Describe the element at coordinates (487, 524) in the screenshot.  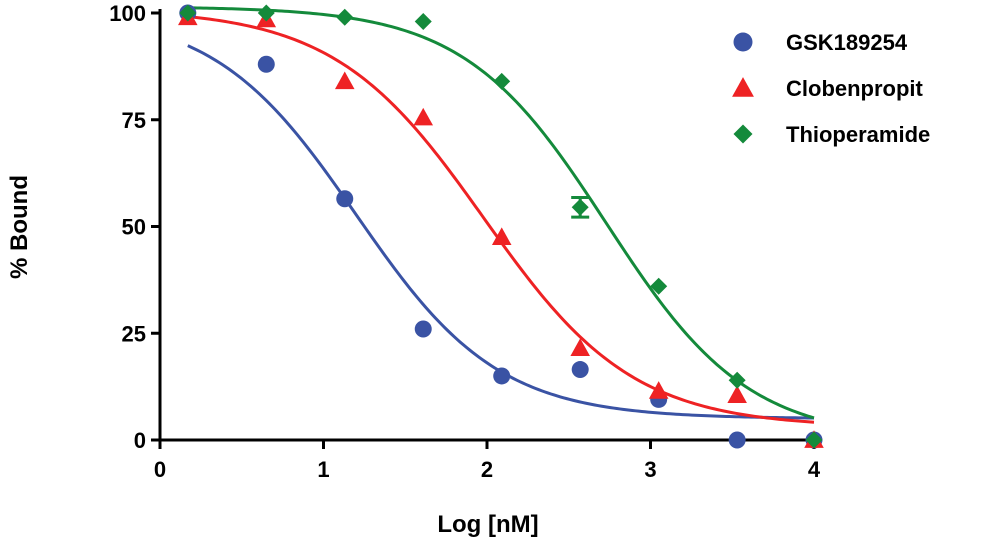
I see `x-axis-label: Log [nM]` at that location.